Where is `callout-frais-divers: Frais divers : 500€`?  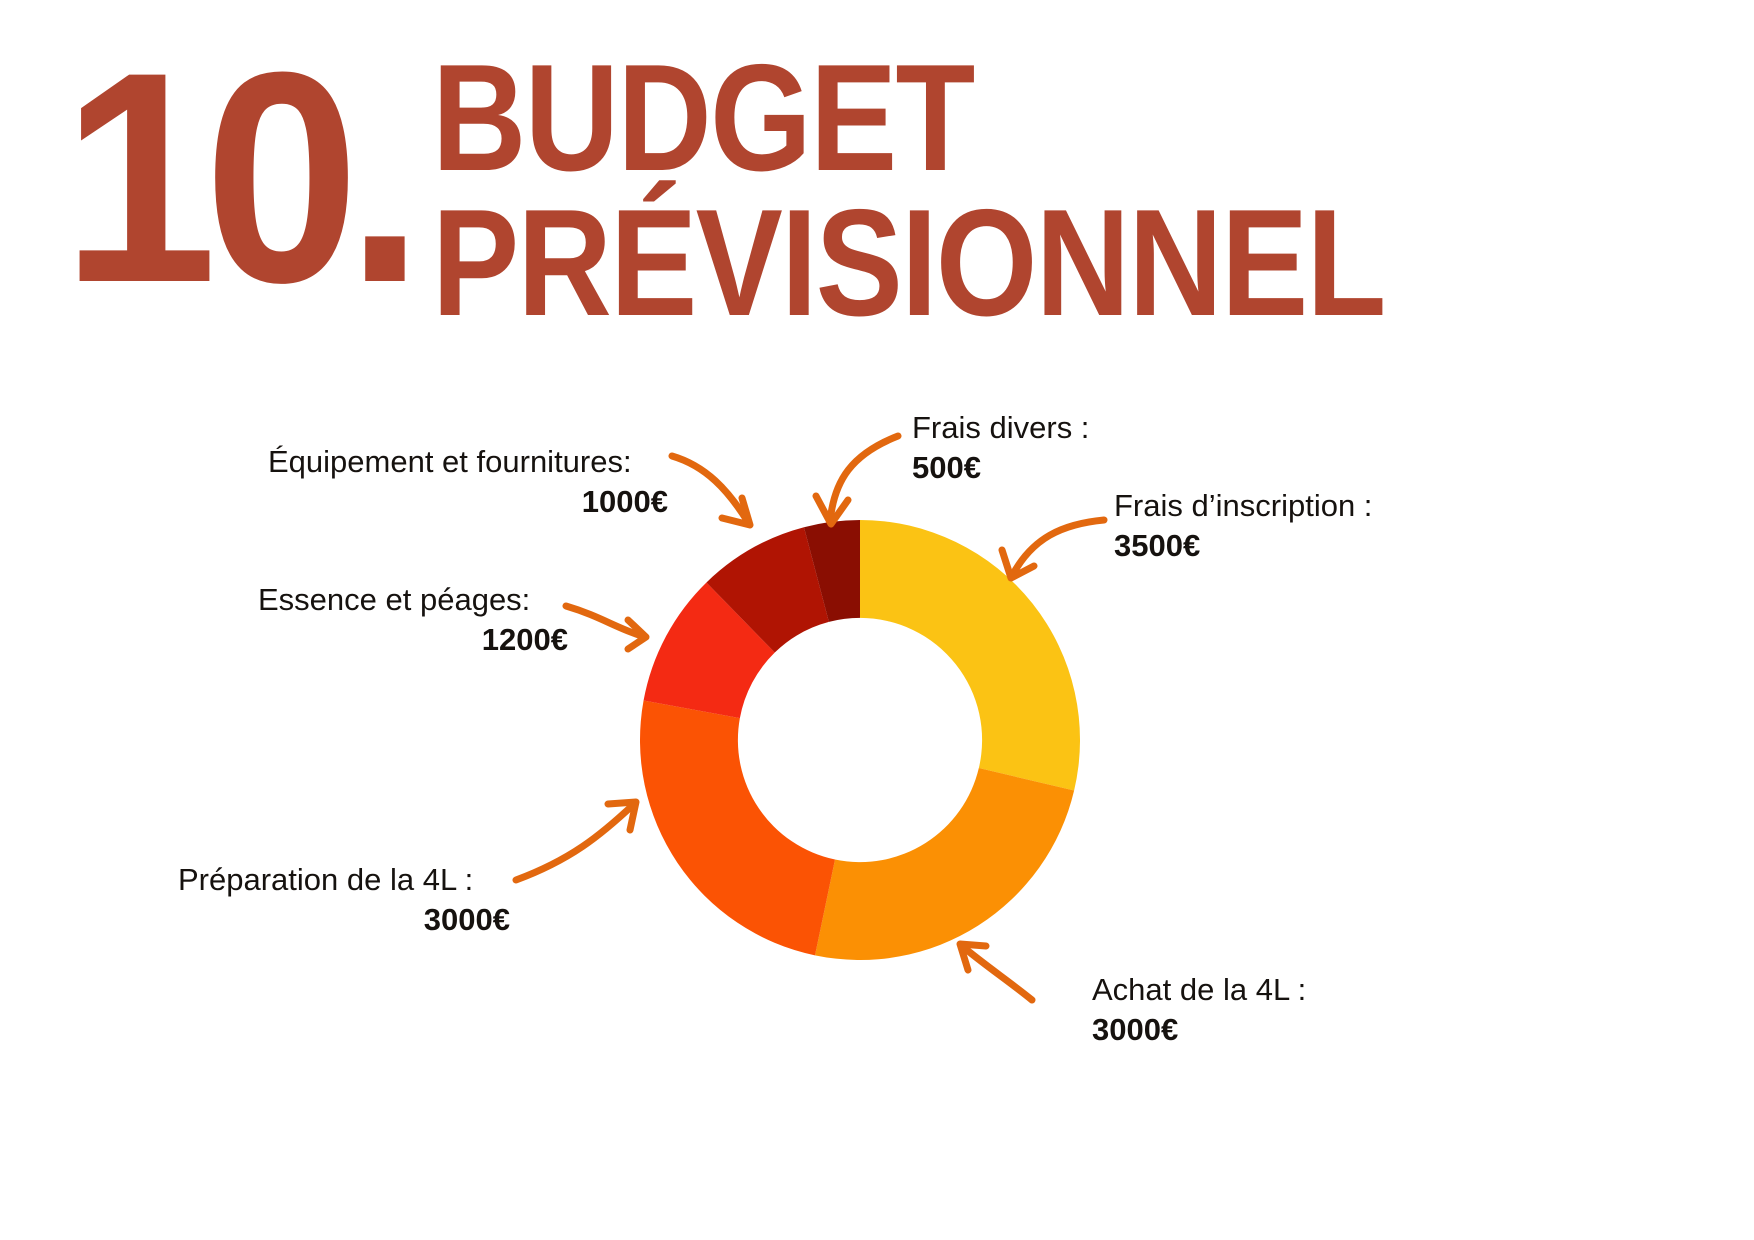
callout-frais-divers: Frais divers : 500€ is located at coordinates (1072, 448).